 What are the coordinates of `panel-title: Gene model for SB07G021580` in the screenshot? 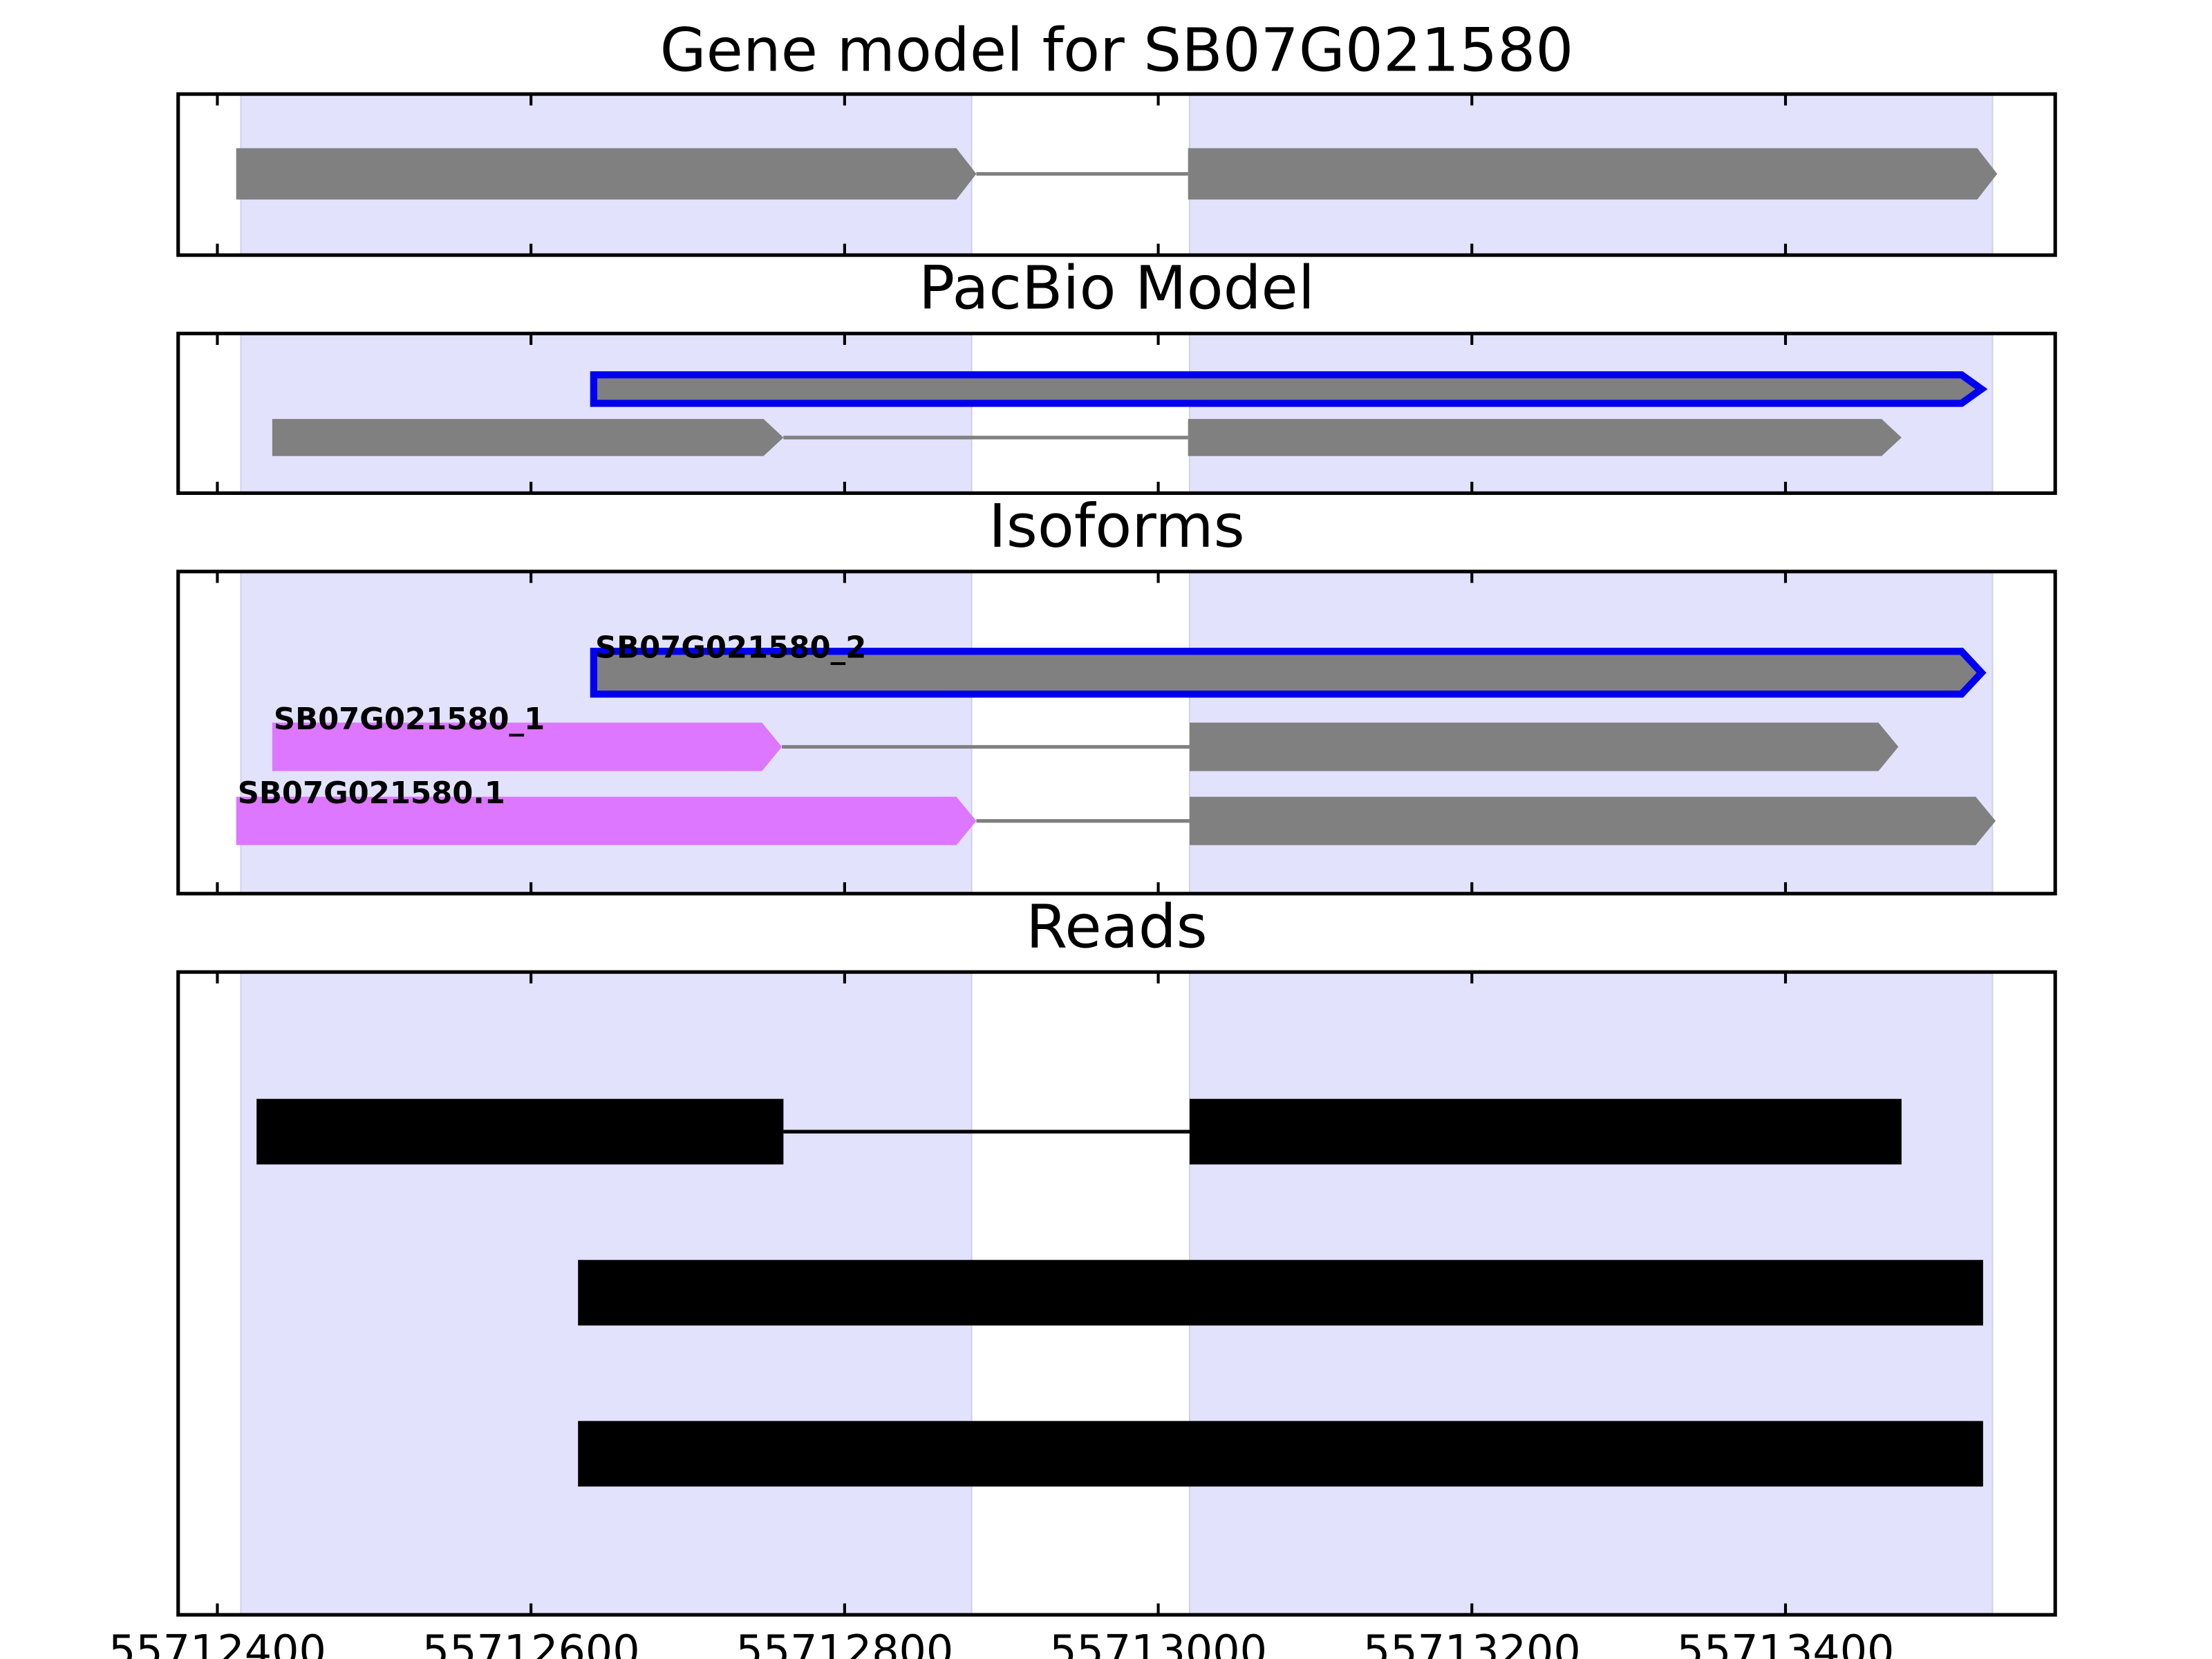 It's located at (1117, 50).